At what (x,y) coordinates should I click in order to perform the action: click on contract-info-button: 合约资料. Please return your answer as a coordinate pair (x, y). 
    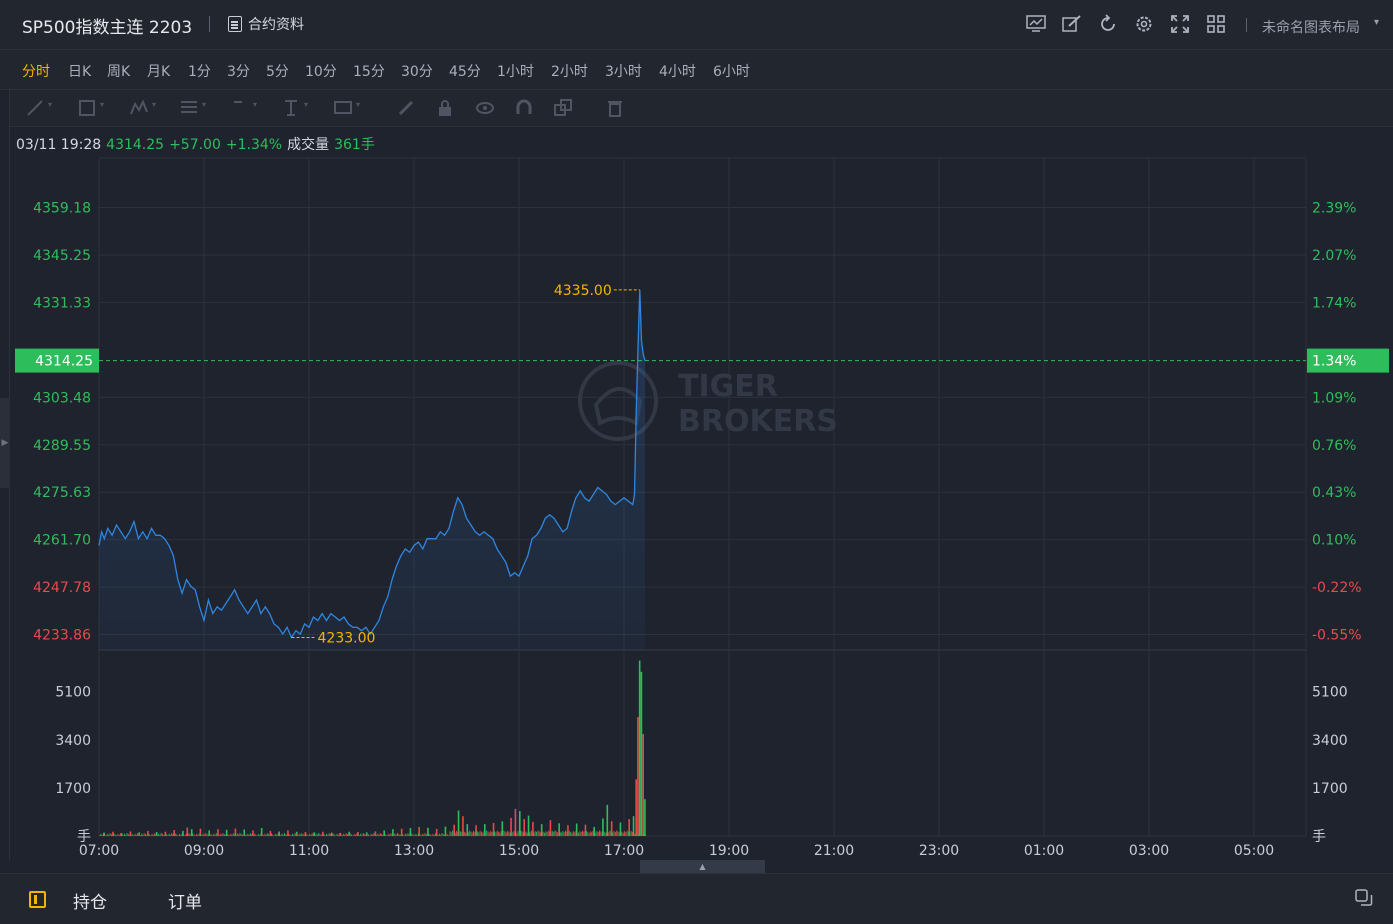
    Looking at the image, I should click on (266, 24).